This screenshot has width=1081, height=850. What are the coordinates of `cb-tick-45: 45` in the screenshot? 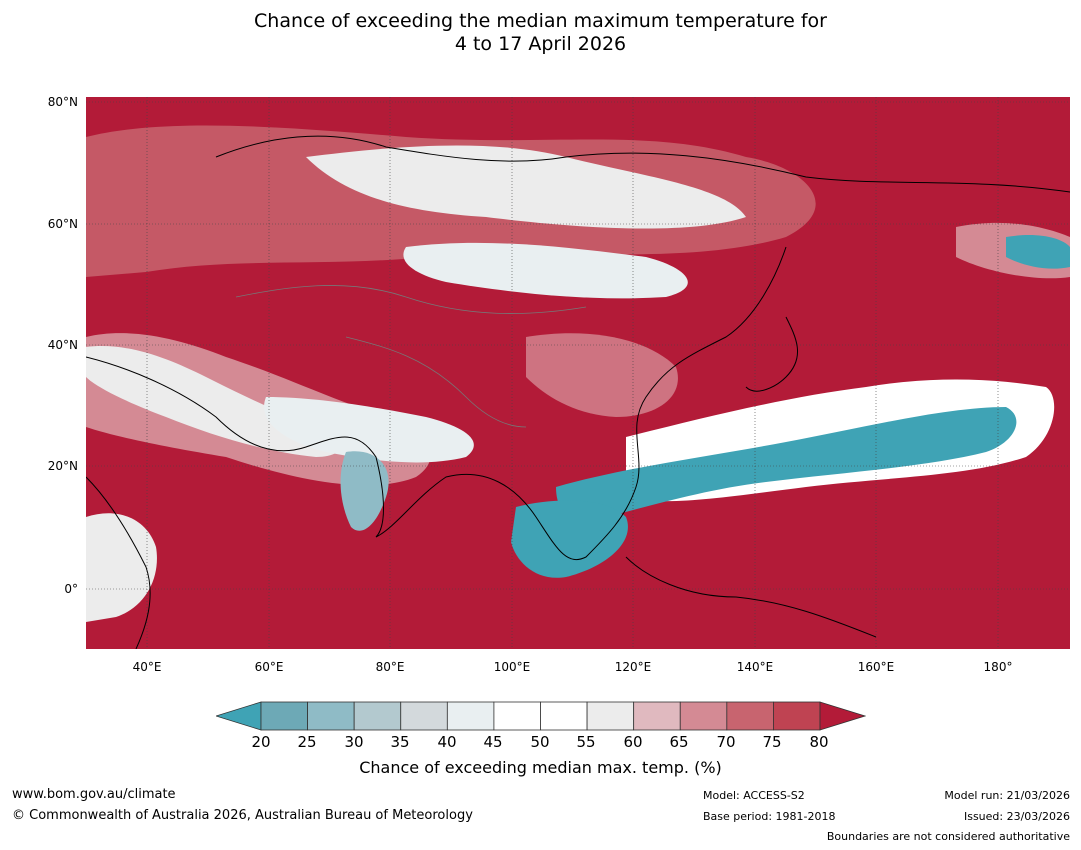 It's located at (493, 742).